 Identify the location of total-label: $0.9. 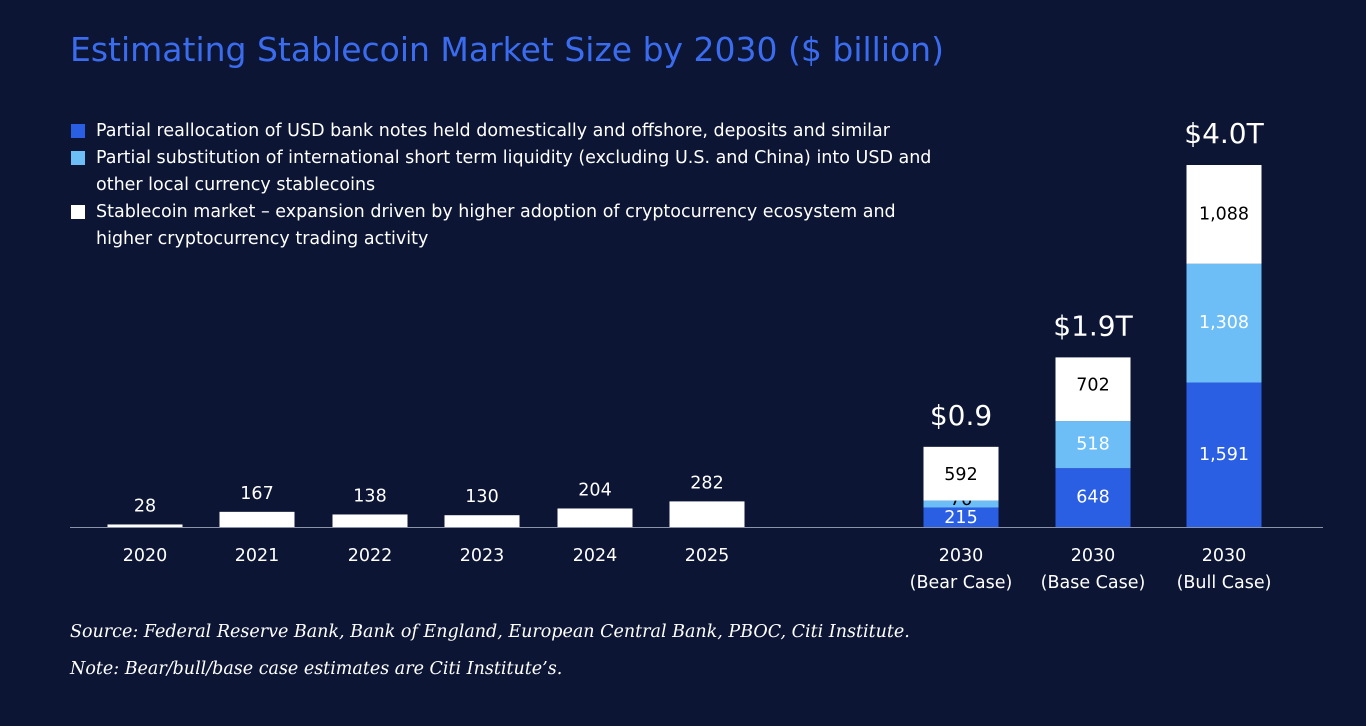
(961, 415).